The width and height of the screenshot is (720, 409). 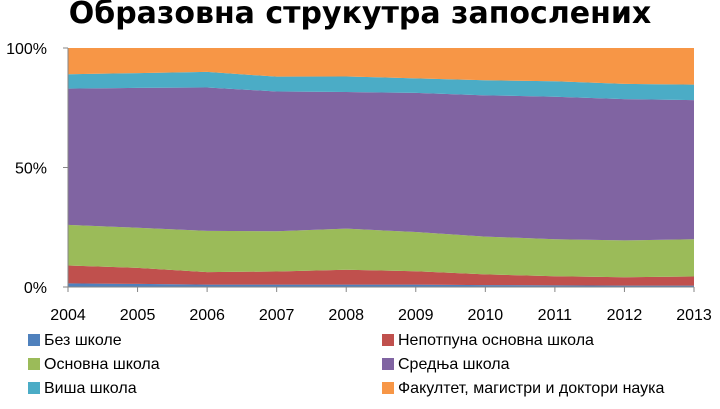 What do you see at coordinates (277, 315) in the screenshot?
I see `x-tick-label: 2007` at bounding box center [277, 315].